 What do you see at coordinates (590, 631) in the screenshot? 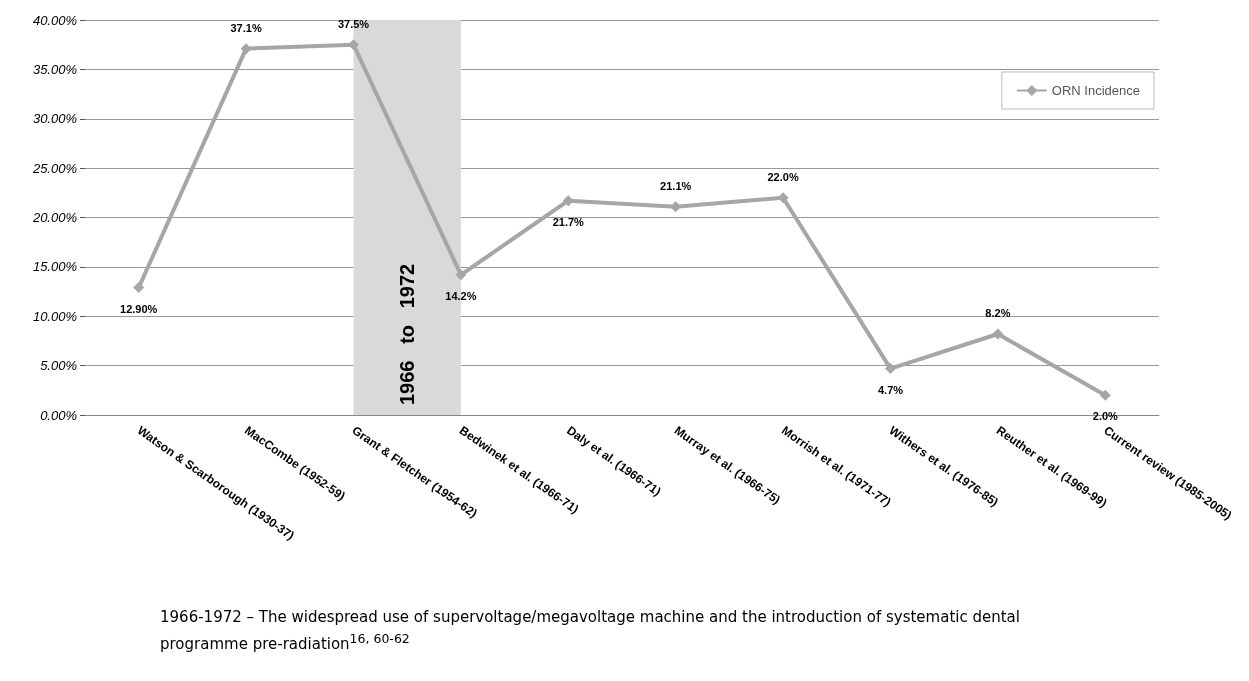
I see `text: 1966-1972 – The widespread use of supervoltage/megavoltage machine and the introduction of systematic dental programme pre-radiation$^{16, 60-62}$` at bounding box center [590, 631].